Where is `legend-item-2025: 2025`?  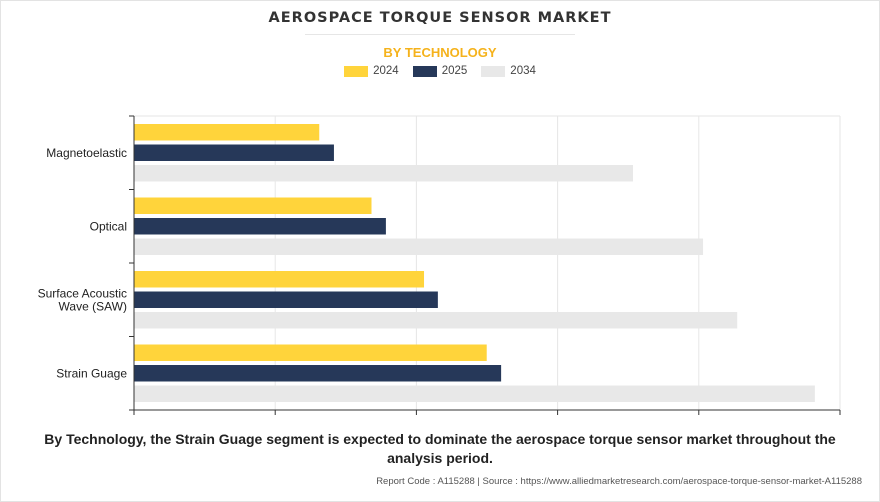
legend-item-2025: 2025 is located at coordinates (440, 71).